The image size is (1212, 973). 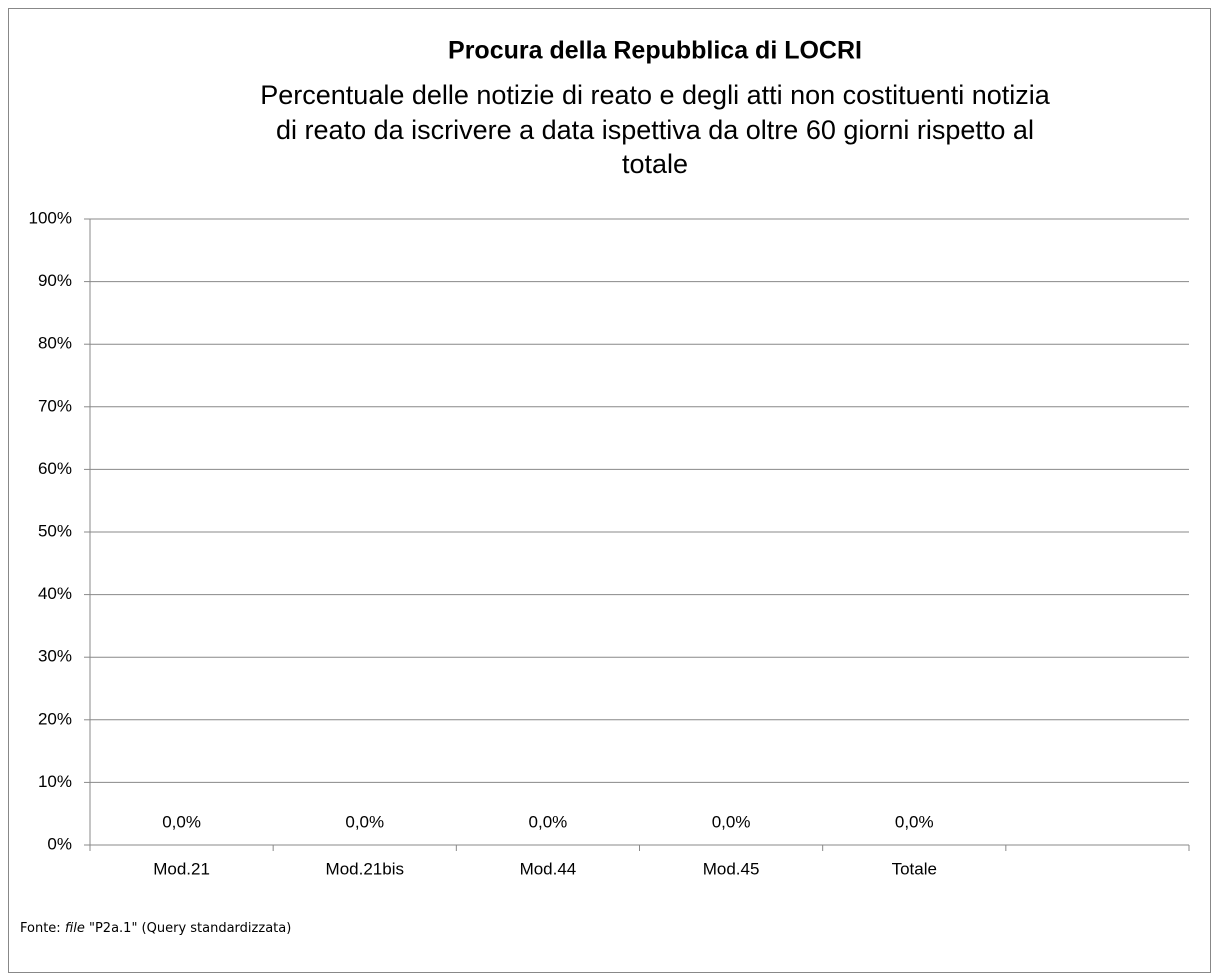 What do you see at coordinates (55, 656) in the screenshot?
I see `y-tick-label: 30%` at bounding box center [55, 656].